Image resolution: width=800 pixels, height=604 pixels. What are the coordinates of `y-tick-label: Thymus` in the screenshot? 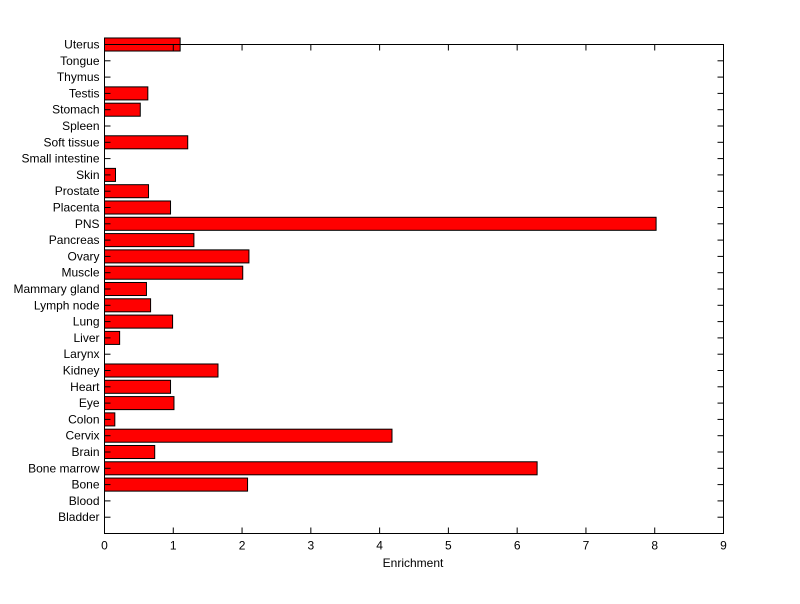 It's located at (78, 77).